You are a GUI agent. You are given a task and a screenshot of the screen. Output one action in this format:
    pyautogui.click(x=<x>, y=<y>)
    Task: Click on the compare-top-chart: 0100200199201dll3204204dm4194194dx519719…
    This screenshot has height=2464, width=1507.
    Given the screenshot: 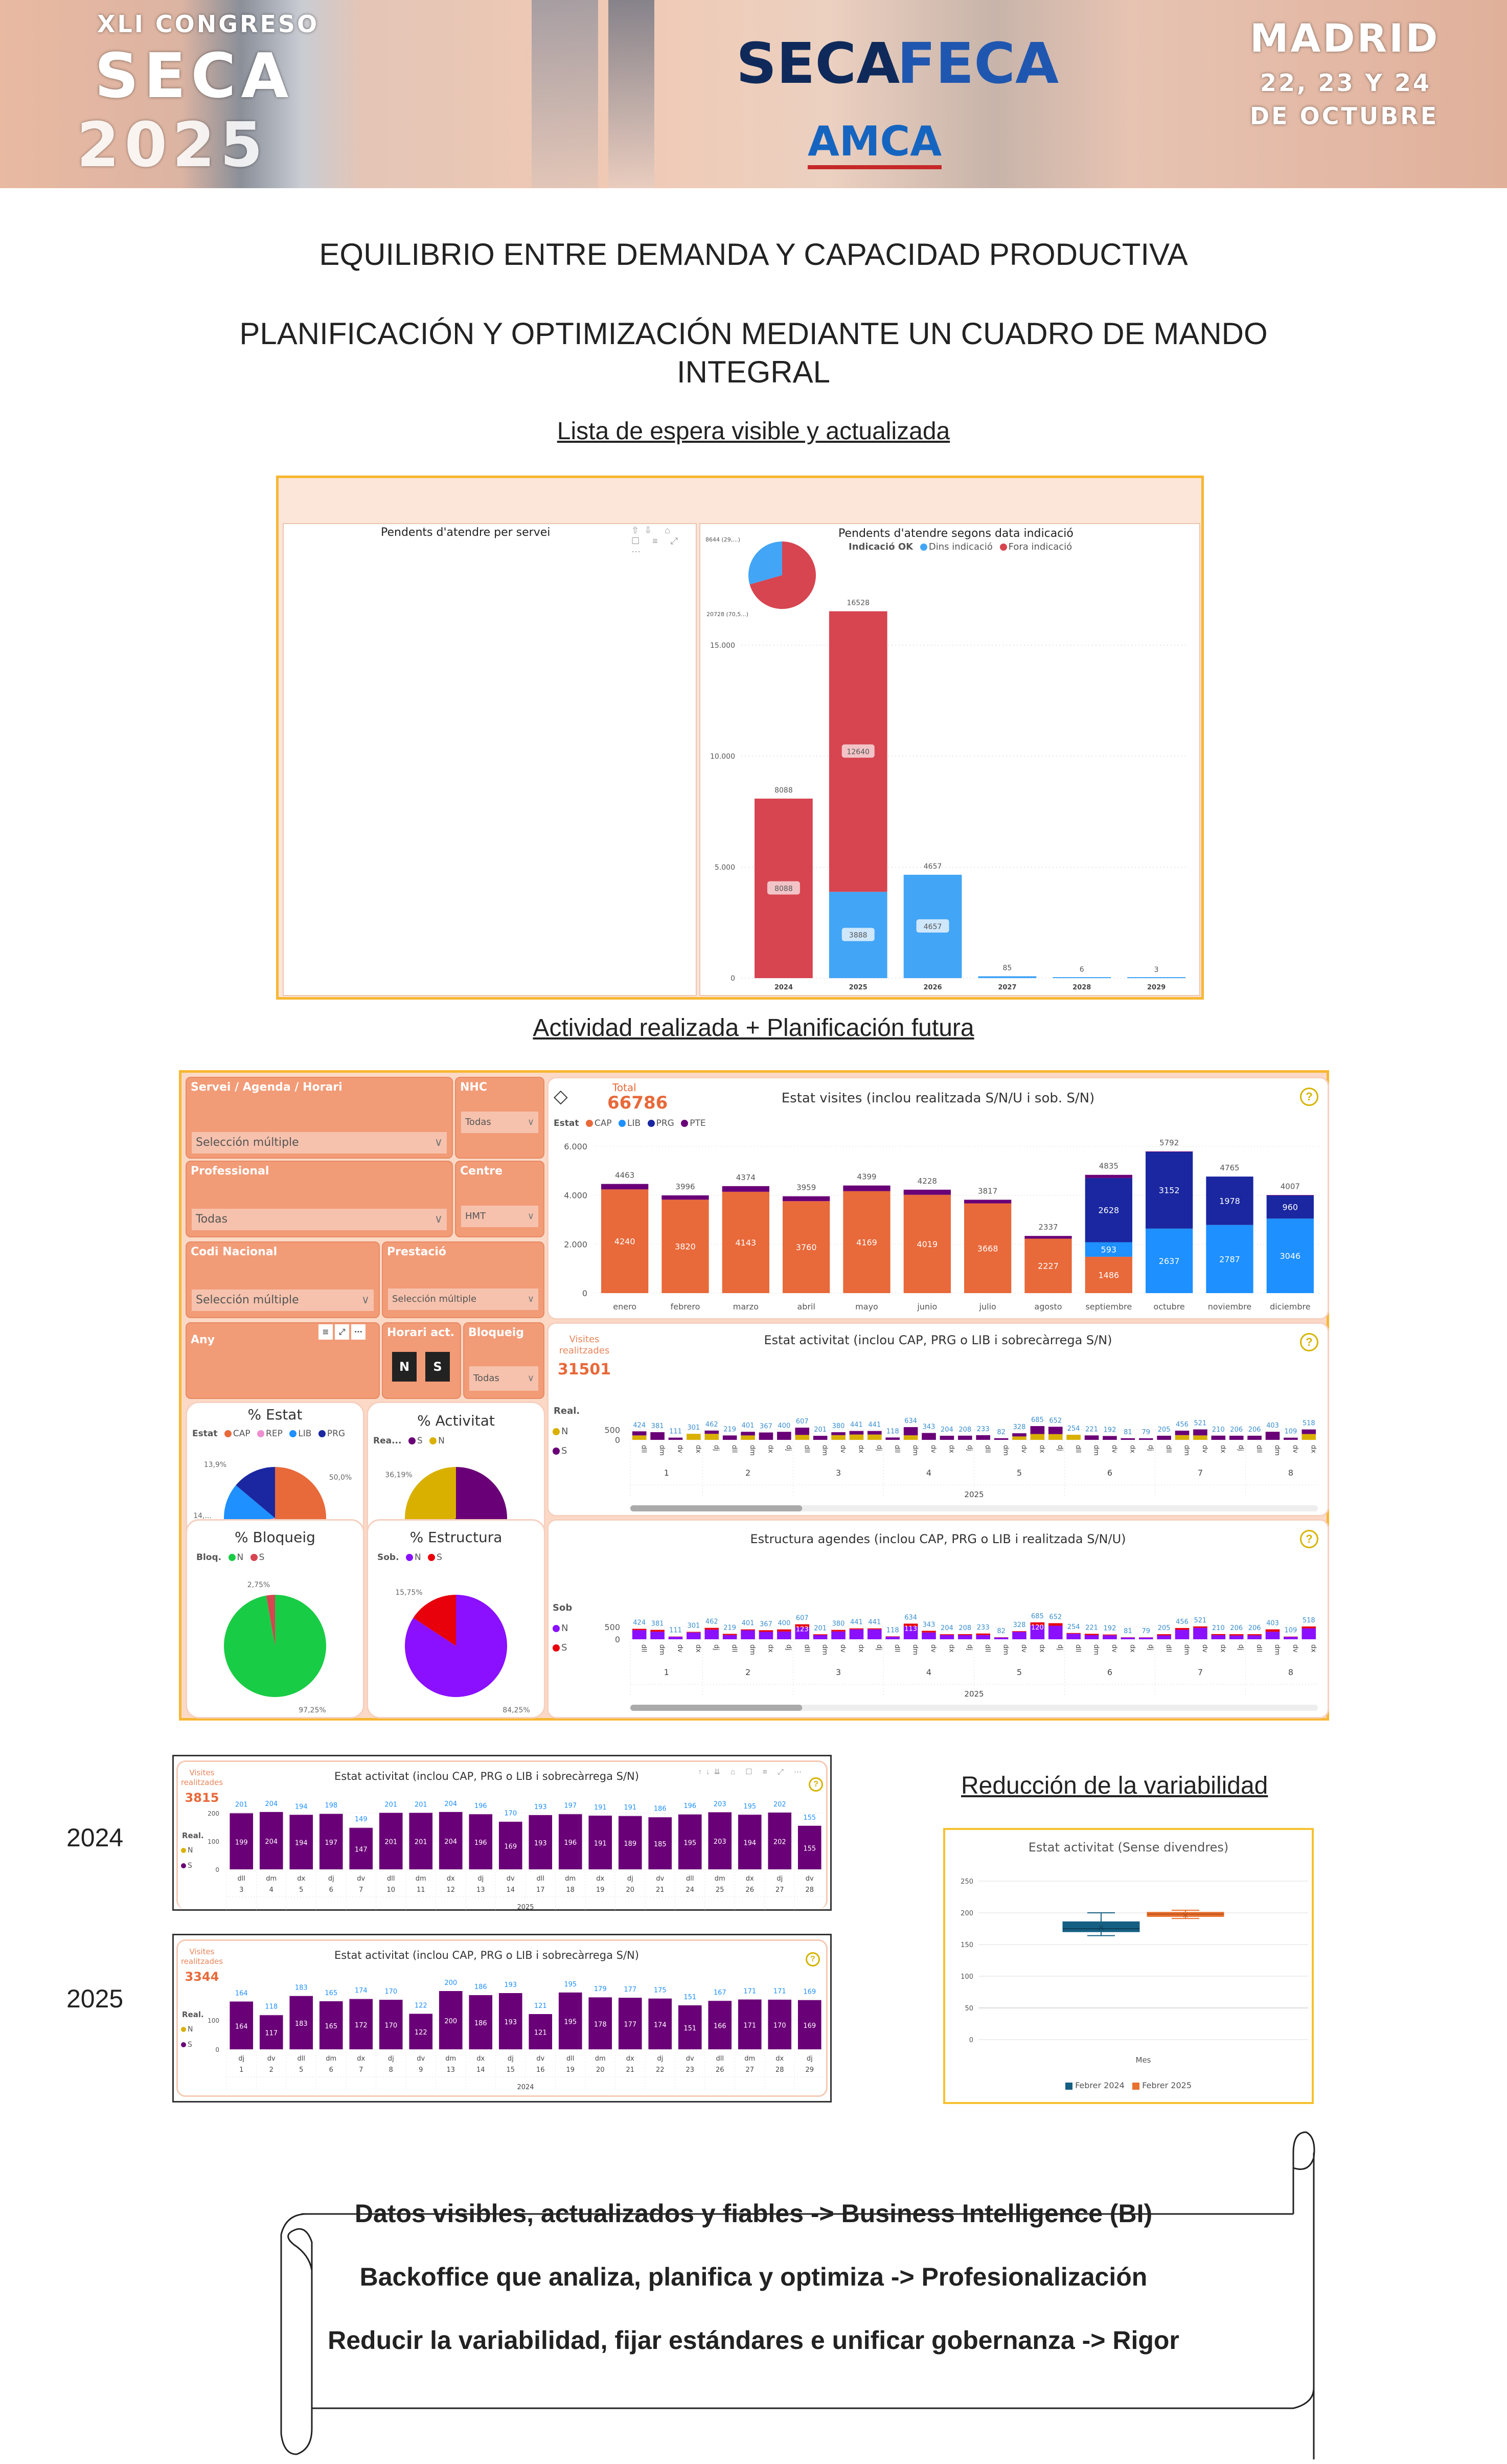 What is the action you would take?
    pyautogui.click(x=516, y=1855)
    